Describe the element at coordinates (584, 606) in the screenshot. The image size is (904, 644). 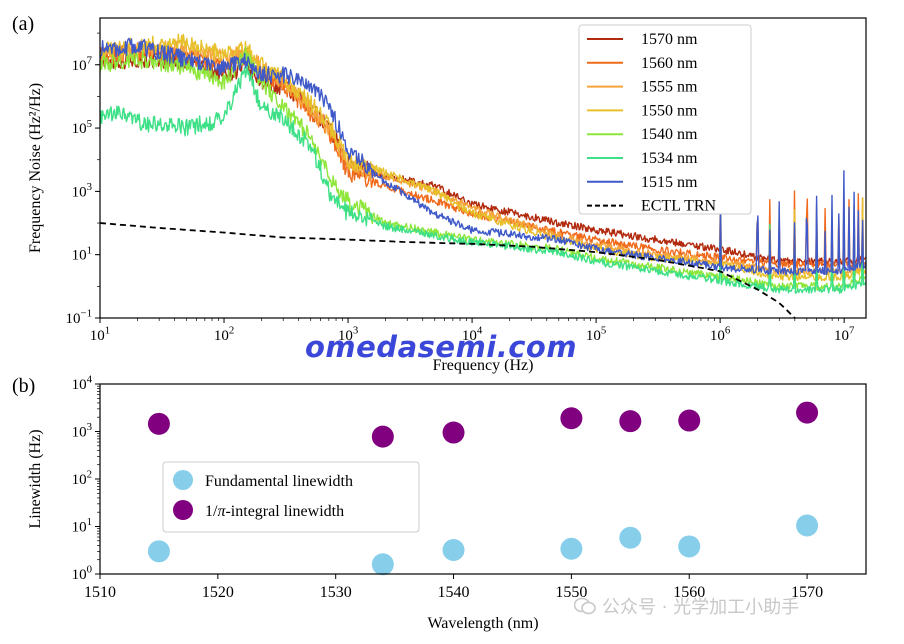
I see `wechat-icon` at that location.